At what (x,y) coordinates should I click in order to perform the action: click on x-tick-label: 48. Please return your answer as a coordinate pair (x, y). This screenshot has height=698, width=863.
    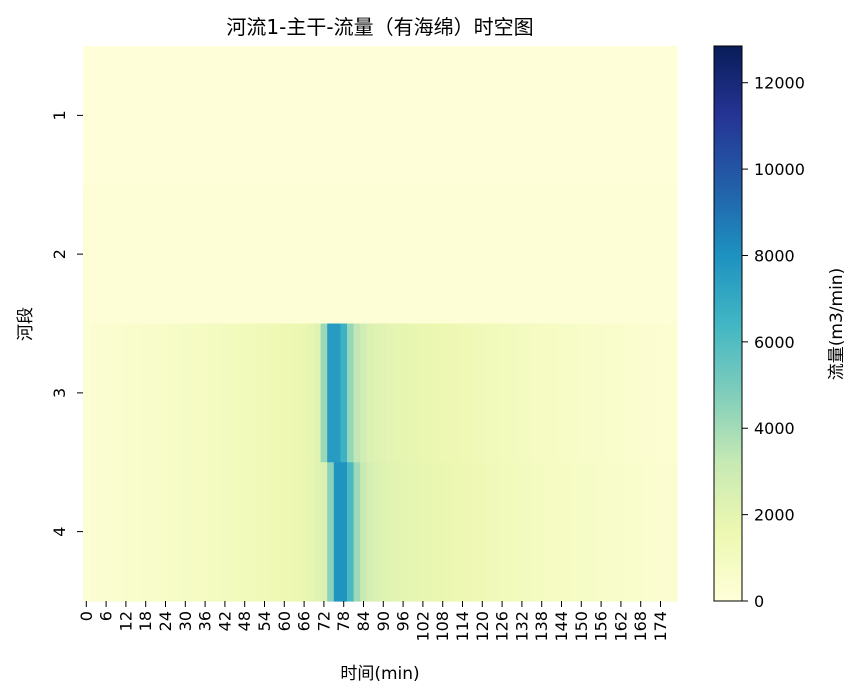
    Looking at the image, I should click on (244, 621).